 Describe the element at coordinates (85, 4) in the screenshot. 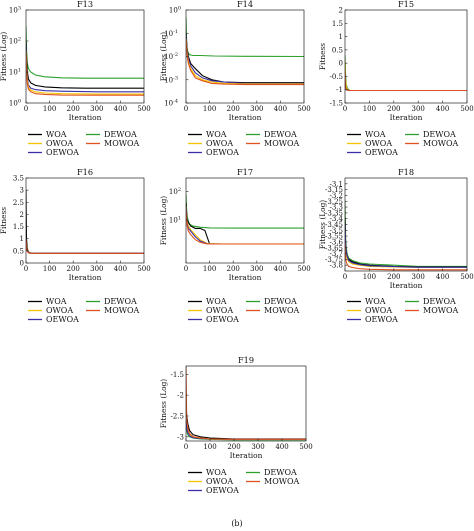

I see `subplot-title: F13` at that location.